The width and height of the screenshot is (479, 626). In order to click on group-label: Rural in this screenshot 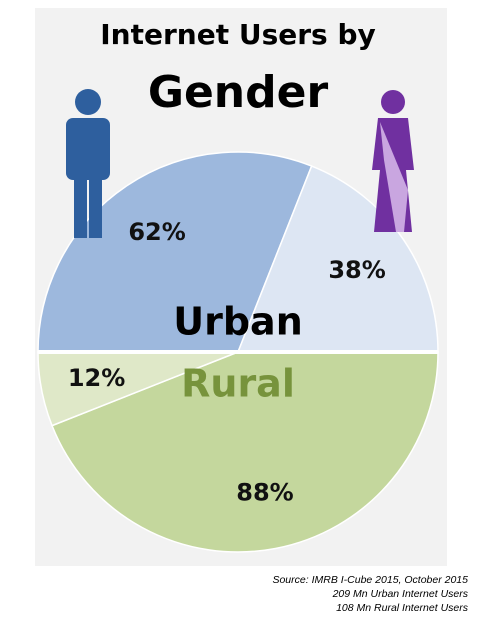, I will do `click(238, 384)`.